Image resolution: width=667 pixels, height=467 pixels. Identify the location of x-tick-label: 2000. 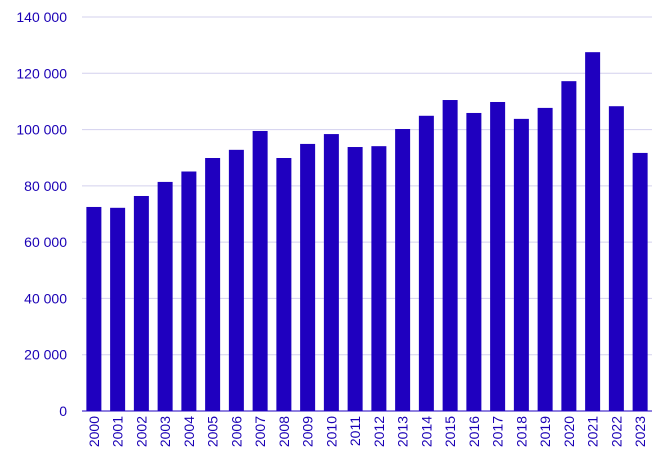
(94, 431).